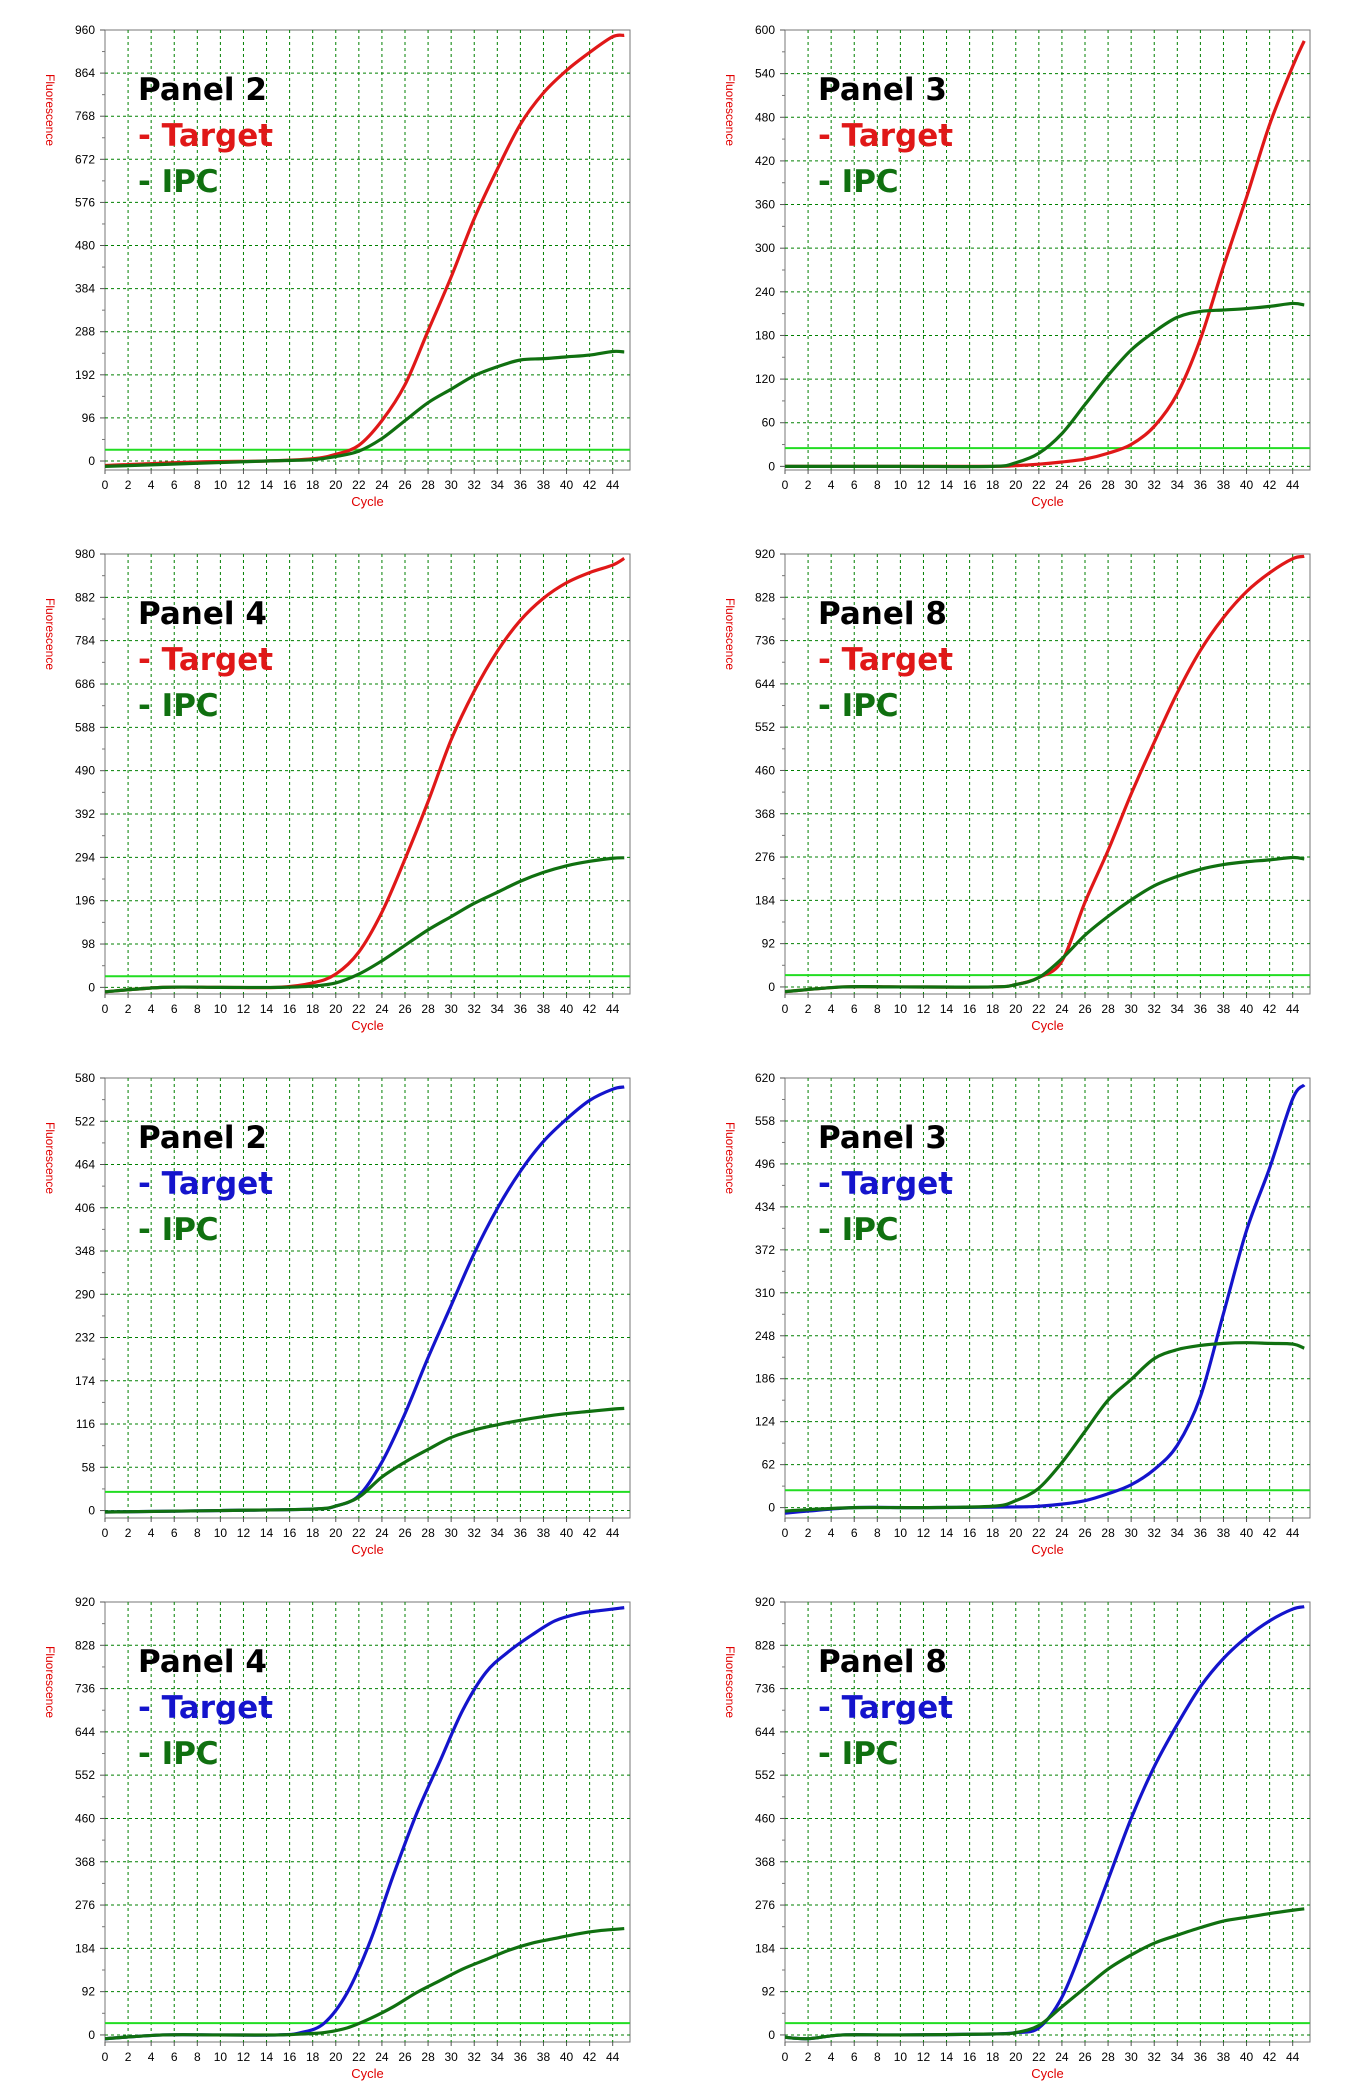 The image size is (1350, 2100). Describe the element at coordinates (765, 770) in the screenshot. I see `y-tick-label: 460` at that location.